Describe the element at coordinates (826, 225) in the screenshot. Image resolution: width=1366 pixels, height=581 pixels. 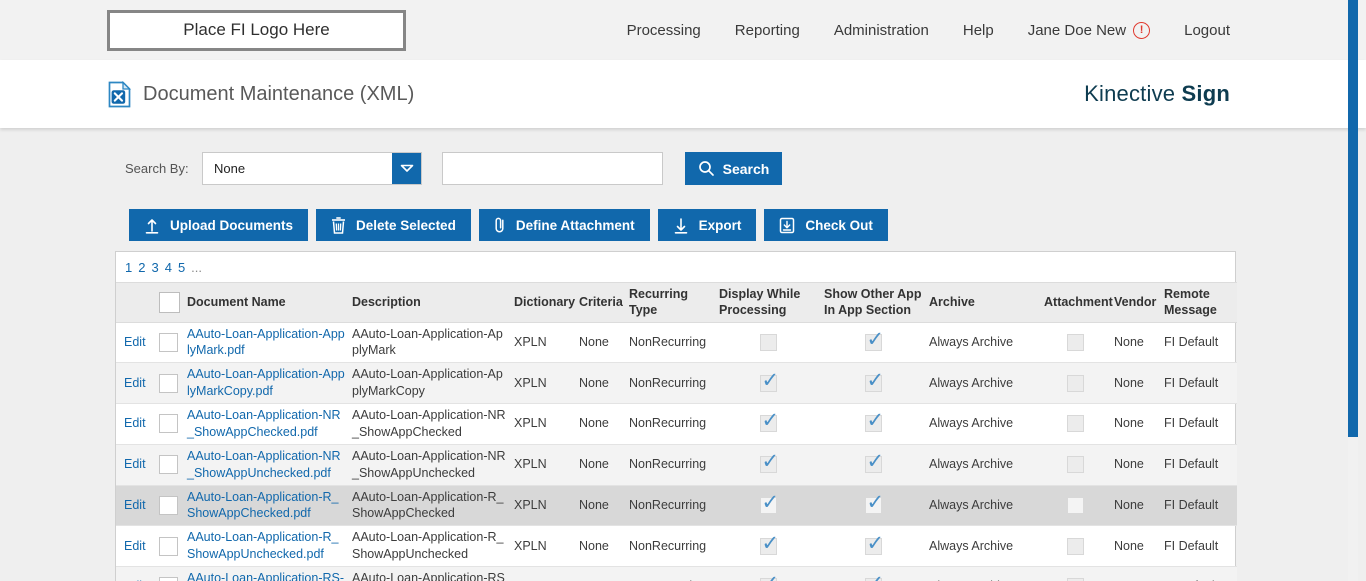
I see `check-out-button: Check Out` at that location.